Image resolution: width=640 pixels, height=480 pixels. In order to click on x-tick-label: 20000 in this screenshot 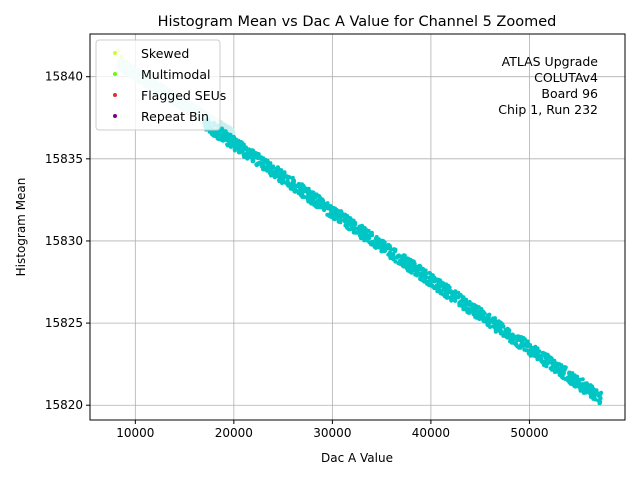, I will do `click(234, 433)`.